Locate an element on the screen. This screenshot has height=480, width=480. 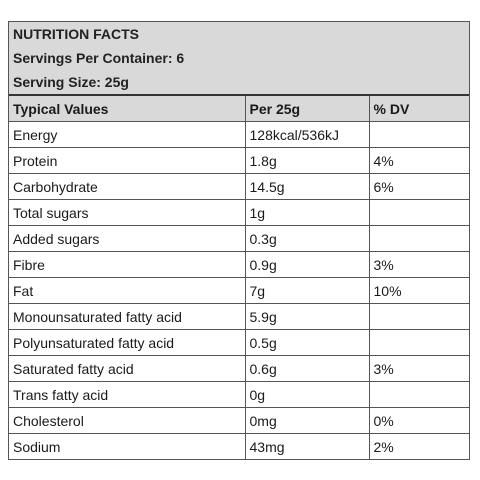
nutrient-amount: 5.9g is located at coordinates (307, 316).